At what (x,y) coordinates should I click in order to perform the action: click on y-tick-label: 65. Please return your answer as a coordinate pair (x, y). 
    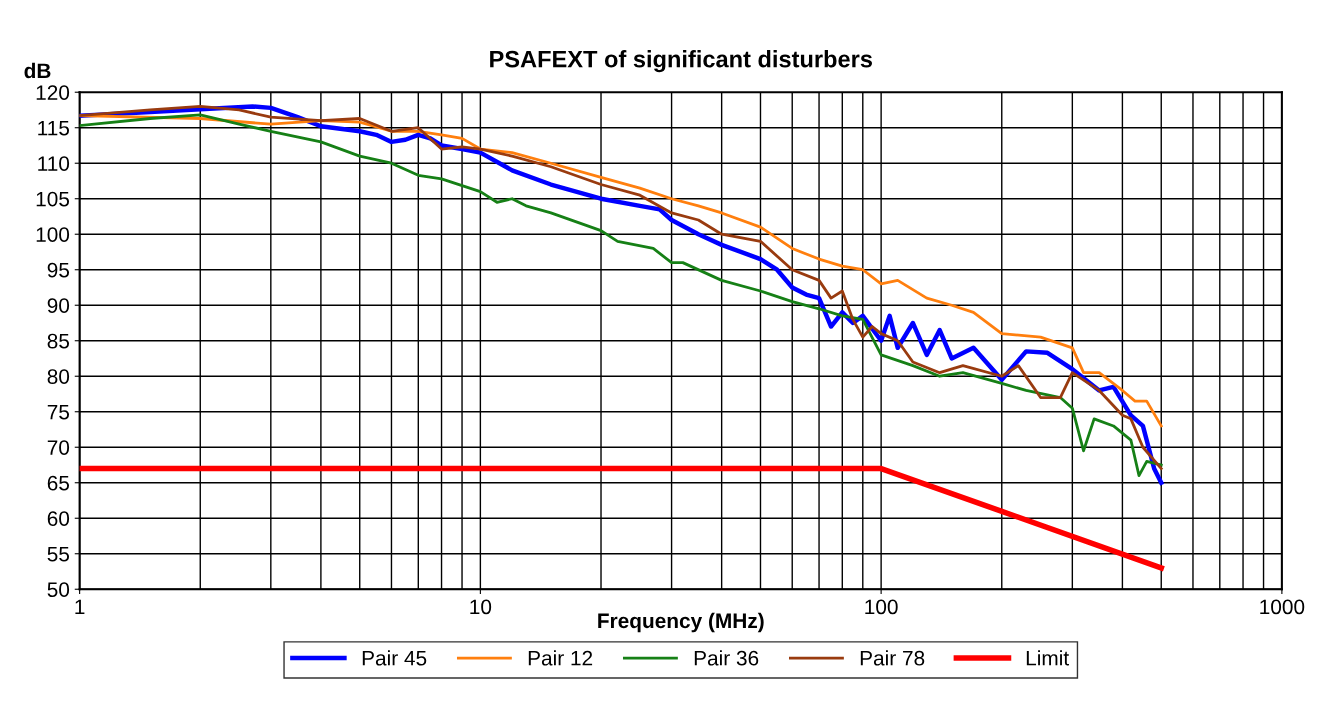
    Looking at the image, I should click on (58, 483).